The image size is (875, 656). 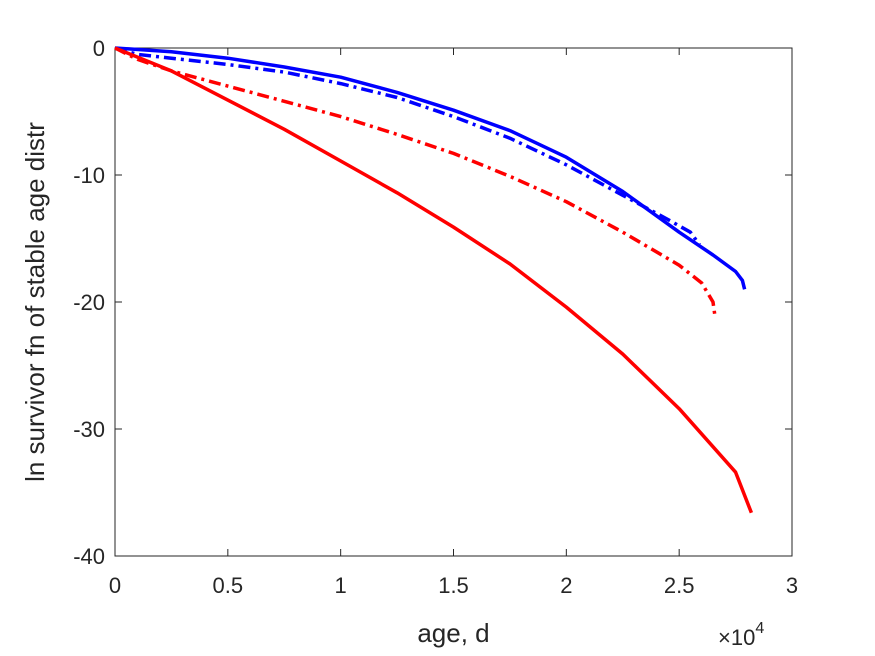 What do you see at coordinates (89, 175) in the screenshot?
I see `y-tick-label: -10` at bounding box center [89, 175].